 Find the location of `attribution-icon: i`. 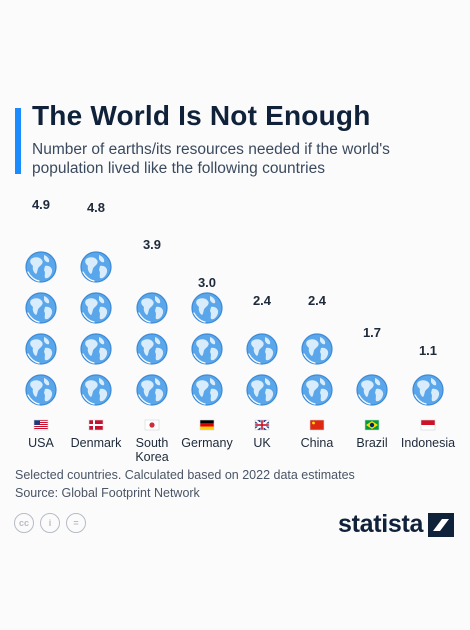

attribution-icon: i is located at coordinates (50, 523).